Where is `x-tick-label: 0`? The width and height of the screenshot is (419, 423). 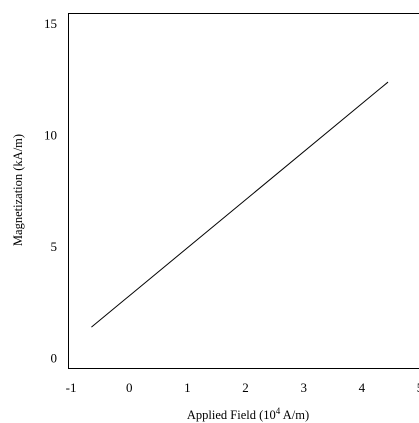 x-tick-label: 0 is located at coordinates (129, 387).